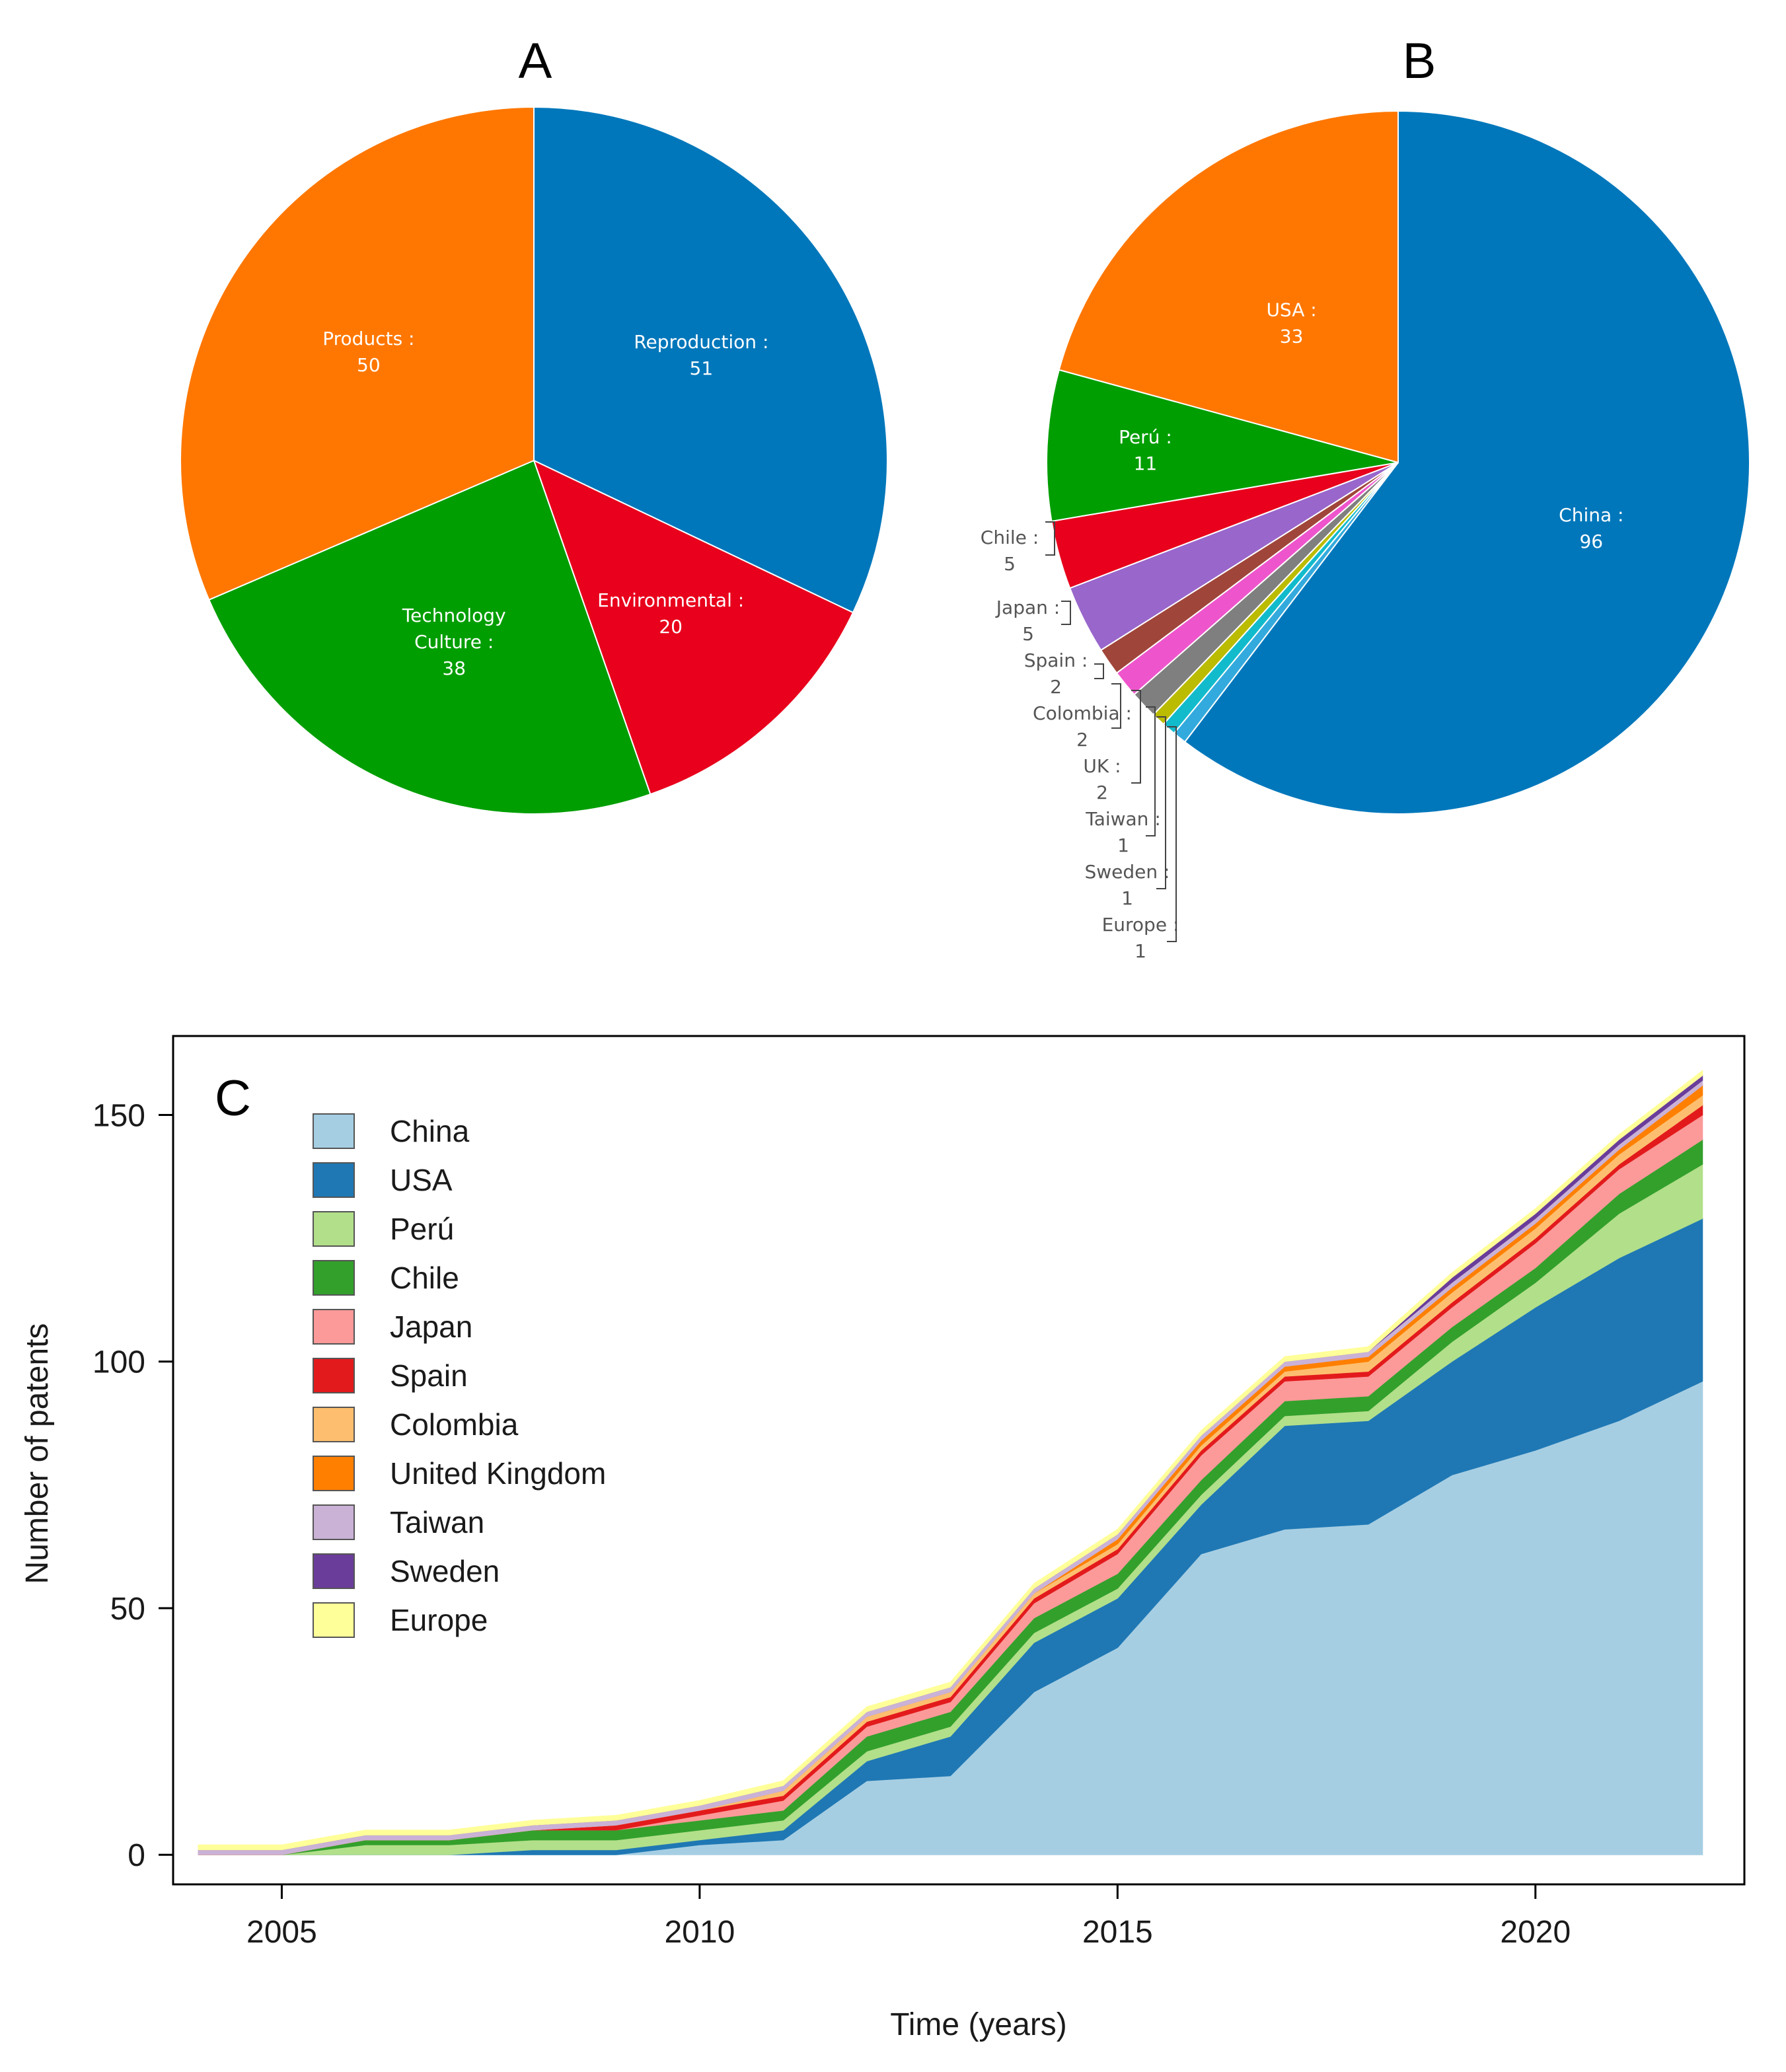  Describe the element at coordinates (1466, 462) in the screenshot. I see `pie-slice-china` at that location.